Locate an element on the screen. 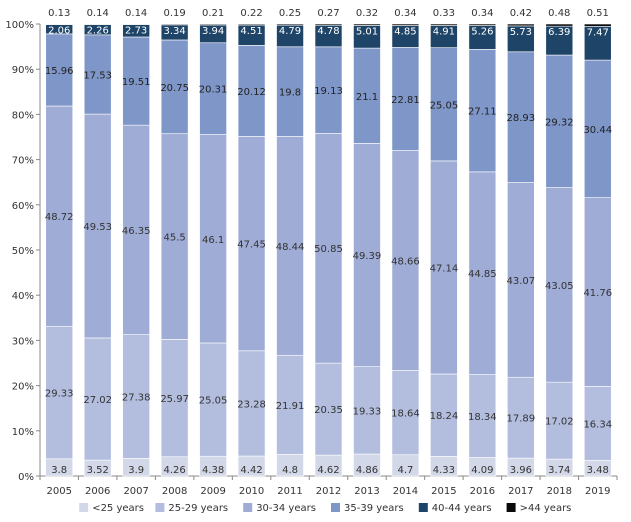 The image size is (631, 522). segment-data-label: 3.48 is located at coordinates (598, 470).